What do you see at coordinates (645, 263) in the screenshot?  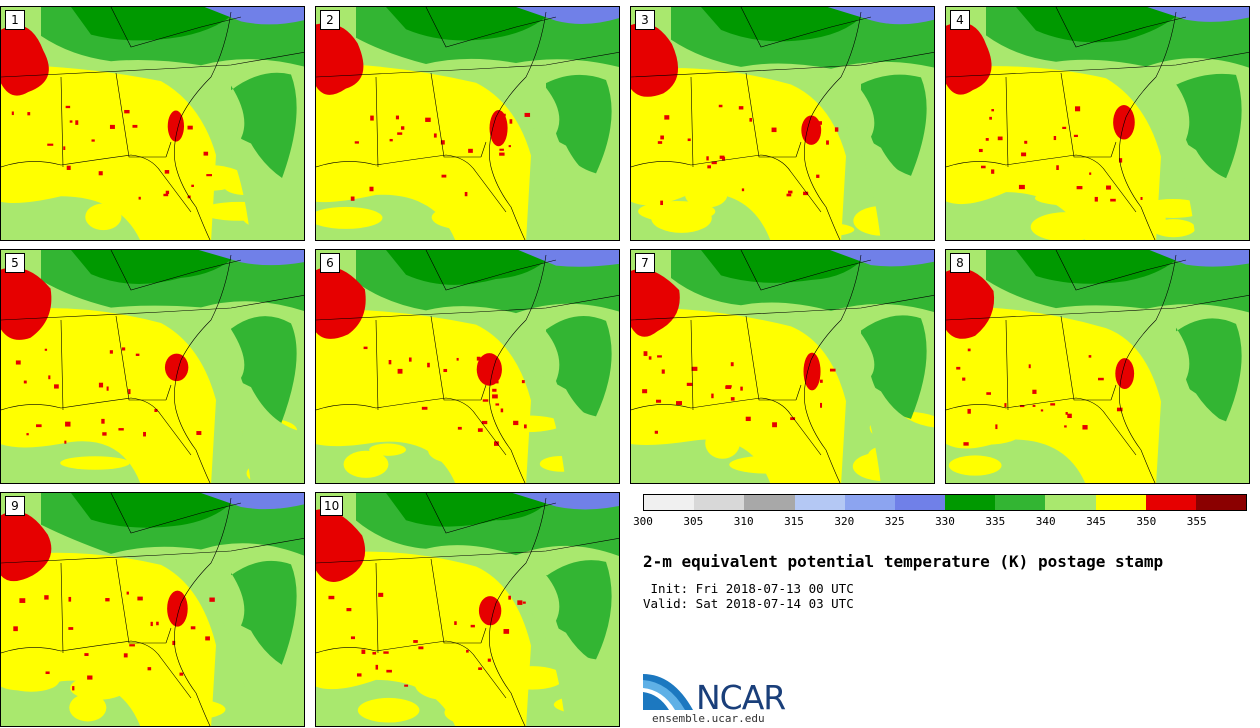 I see `member-number-label: 7` at bounding box center [645, 263].